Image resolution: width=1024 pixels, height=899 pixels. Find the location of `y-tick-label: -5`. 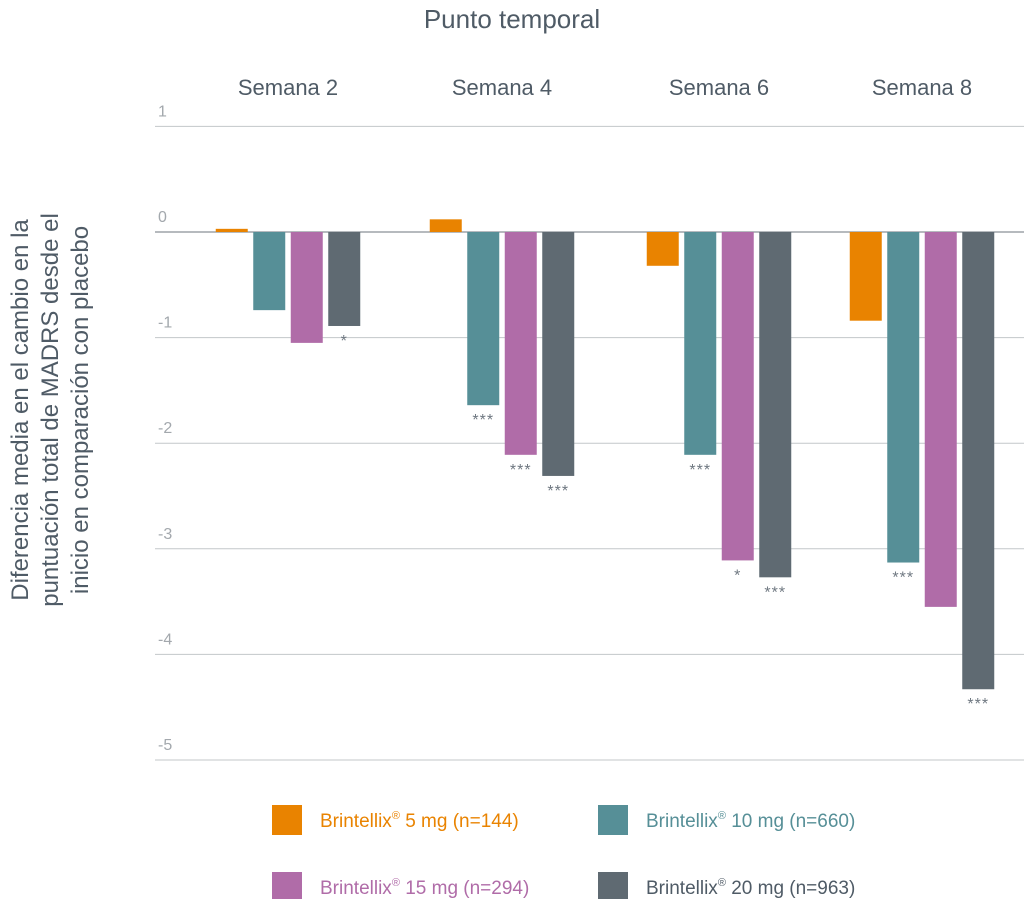

y-tick-label: -5 is located at coordinates (165, 745).